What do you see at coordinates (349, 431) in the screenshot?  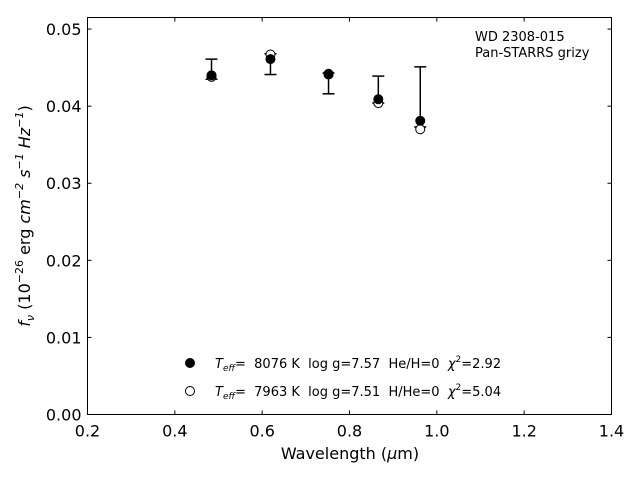 I see `x-tick-label: 0.8` at bounding box center [349, 431].